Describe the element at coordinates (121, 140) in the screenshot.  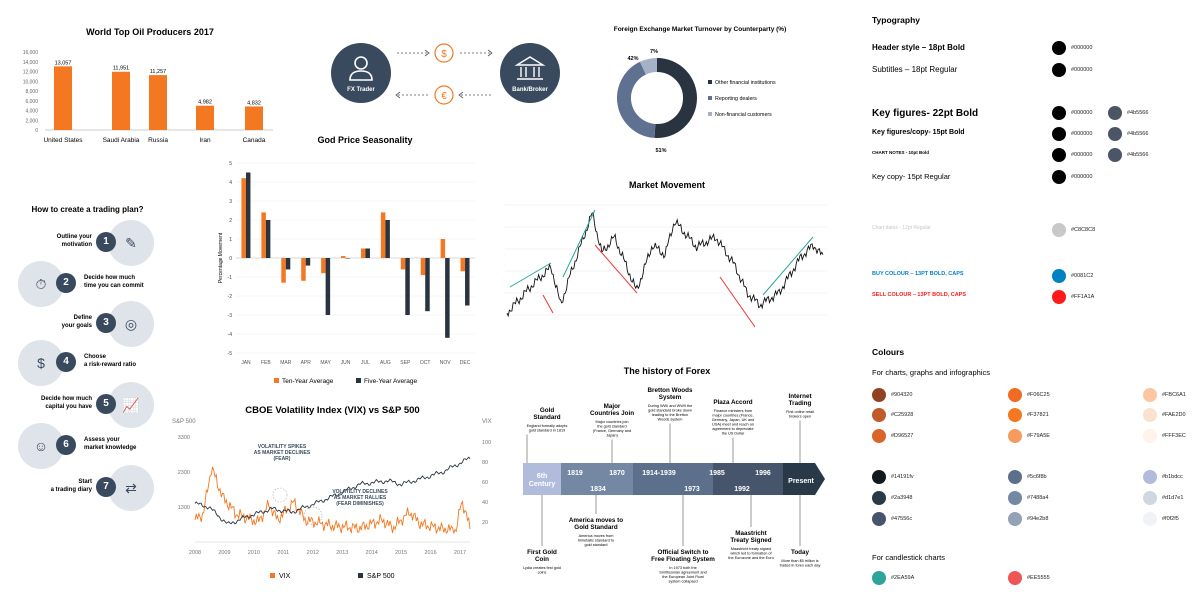
I see `oil-category-label: Saudi Arabia` at that location.